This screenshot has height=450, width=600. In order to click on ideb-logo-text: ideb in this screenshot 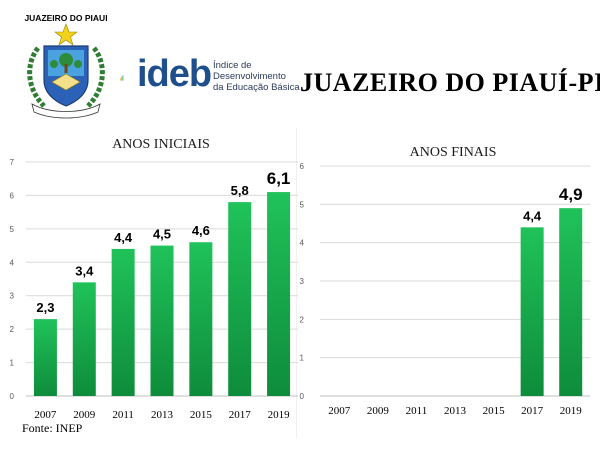, I will do `click(174, 74)`.